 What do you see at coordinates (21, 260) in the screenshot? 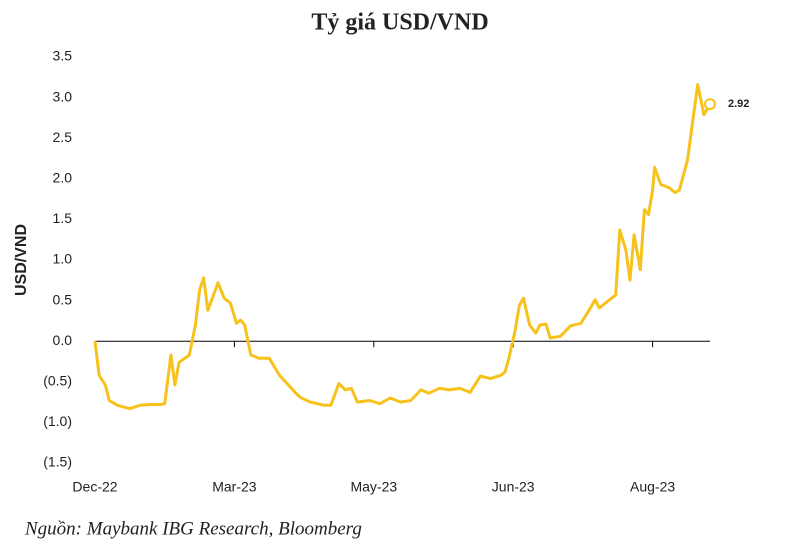
I see `y-axis-label: USD/VND` at bounding box center [21, 260].